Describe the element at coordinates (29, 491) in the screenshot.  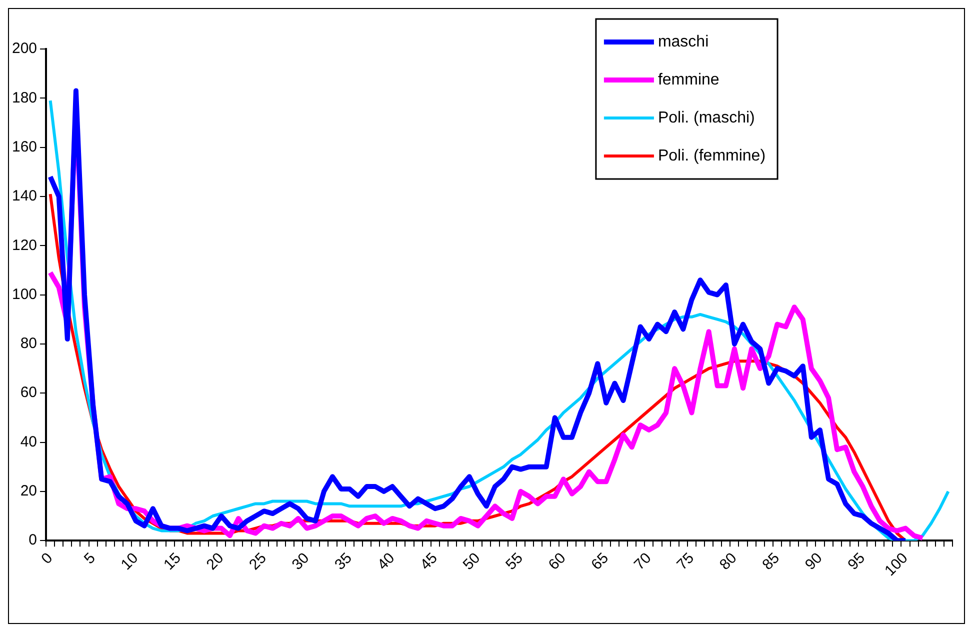
I see `y-tick-label: 20` at that location.